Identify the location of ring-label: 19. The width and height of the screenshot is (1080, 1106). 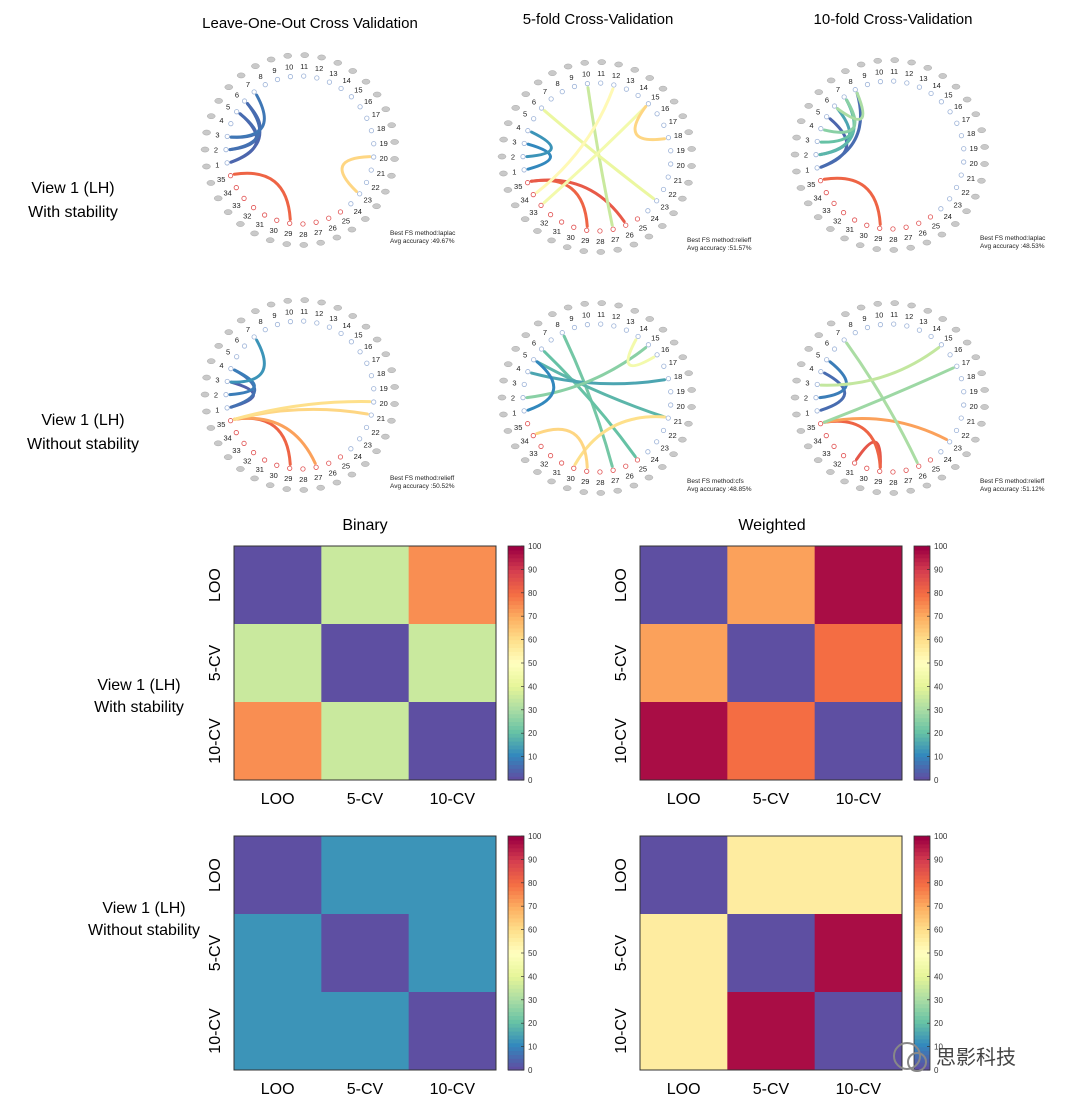
(384, 388).